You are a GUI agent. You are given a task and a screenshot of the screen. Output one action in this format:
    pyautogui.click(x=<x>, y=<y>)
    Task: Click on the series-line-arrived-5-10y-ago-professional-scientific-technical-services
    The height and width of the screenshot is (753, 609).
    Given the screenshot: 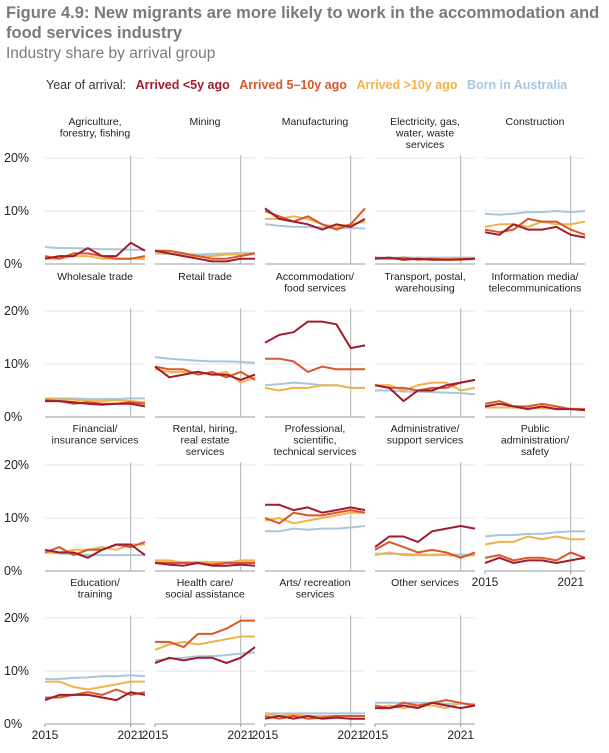 What is the action you would take?
    pyautogui.click(x=315, y=517)
    